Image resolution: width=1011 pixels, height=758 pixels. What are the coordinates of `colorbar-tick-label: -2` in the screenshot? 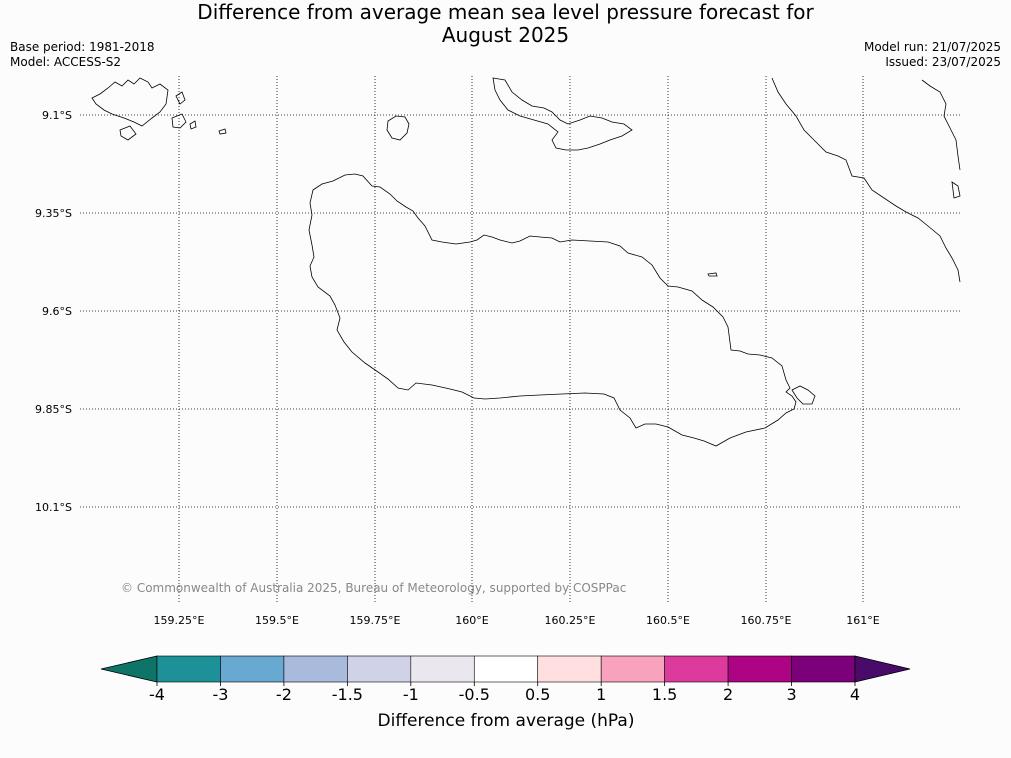 It's located at (284, 694).